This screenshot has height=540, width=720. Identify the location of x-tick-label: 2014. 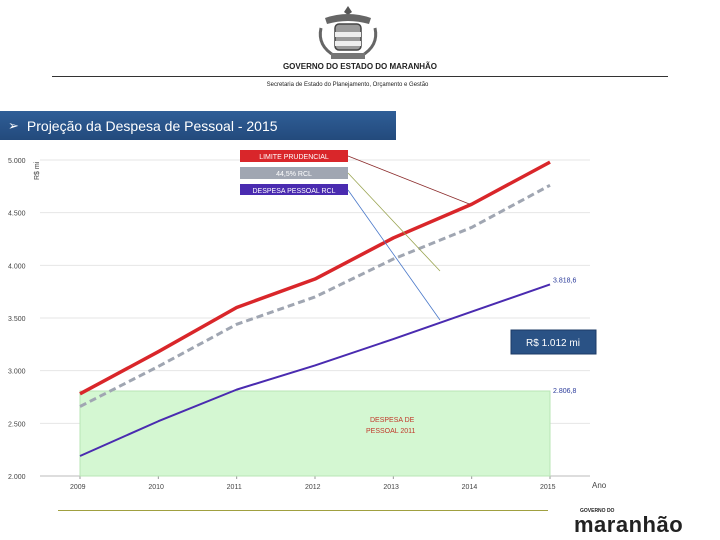
(470, 487).